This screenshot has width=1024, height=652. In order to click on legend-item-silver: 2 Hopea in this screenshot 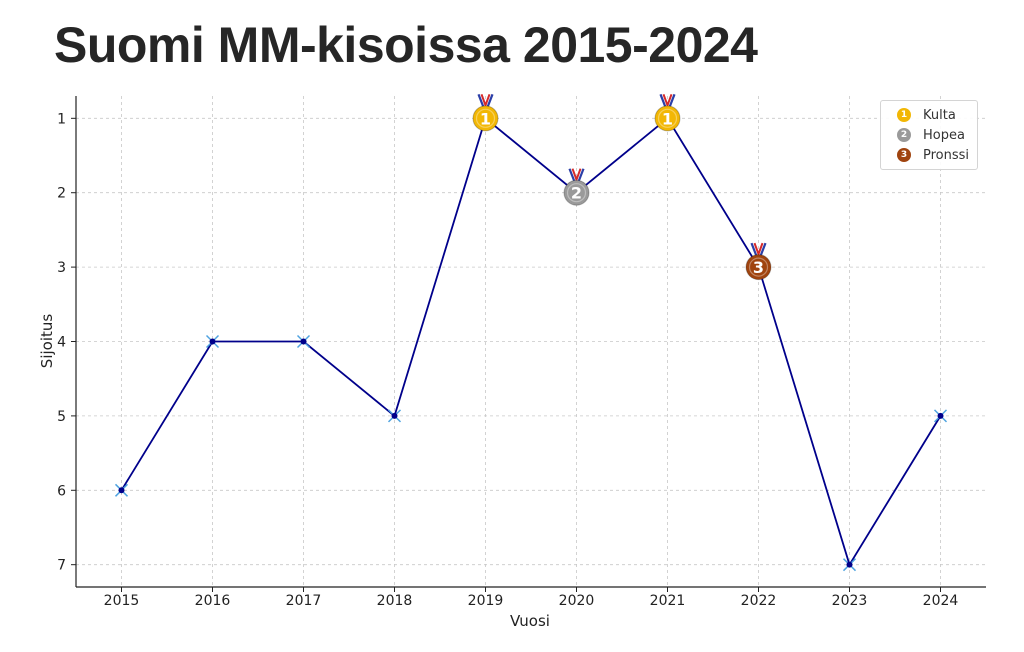, I will do `click(931, 135)`.